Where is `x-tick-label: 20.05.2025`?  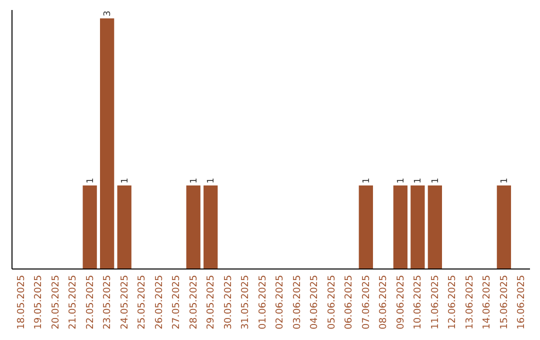
x-tick-label: 20.05.2025 is located at coordinates (56, 302).